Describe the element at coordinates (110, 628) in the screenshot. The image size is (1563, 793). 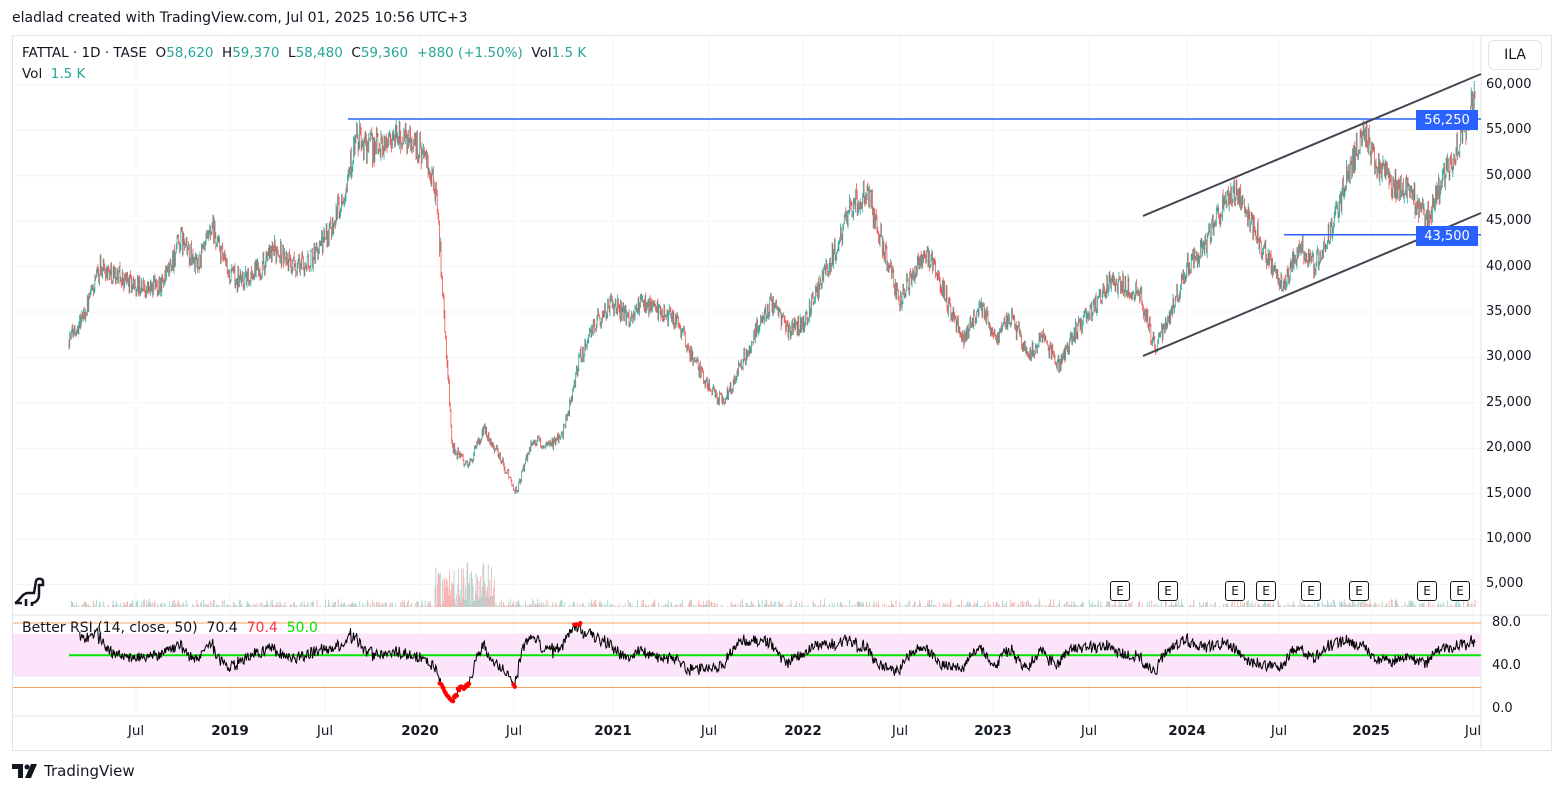
I see `rsi-name: Better RSI (14, close, 50)` at that location.